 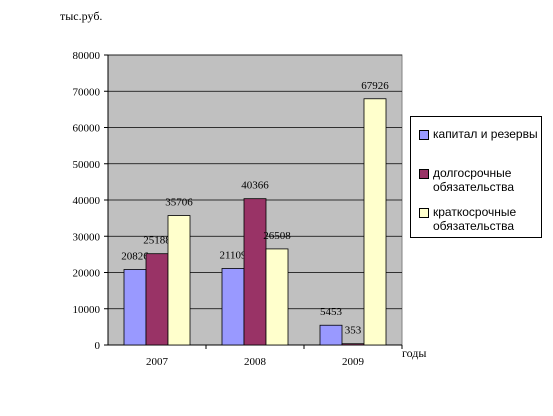 I want to click on legend-label-capital: капитал и резервы, so click(x=485, y=134).